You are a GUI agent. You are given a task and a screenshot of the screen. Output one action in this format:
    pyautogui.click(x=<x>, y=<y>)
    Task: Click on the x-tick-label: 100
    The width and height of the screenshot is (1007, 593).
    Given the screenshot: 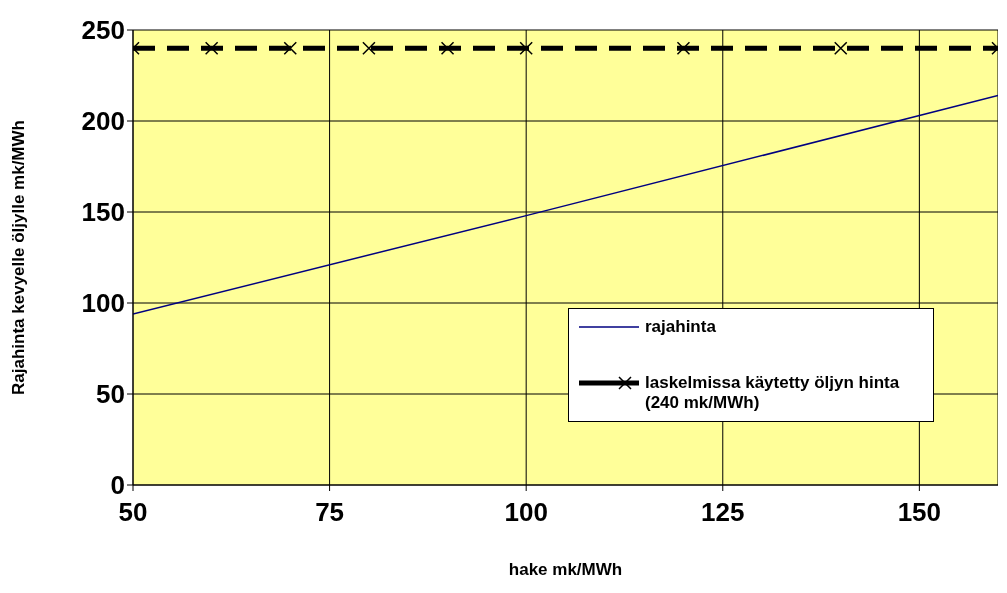 What is the action you would take?
    pyautogui.click(x=526, y=512)
    